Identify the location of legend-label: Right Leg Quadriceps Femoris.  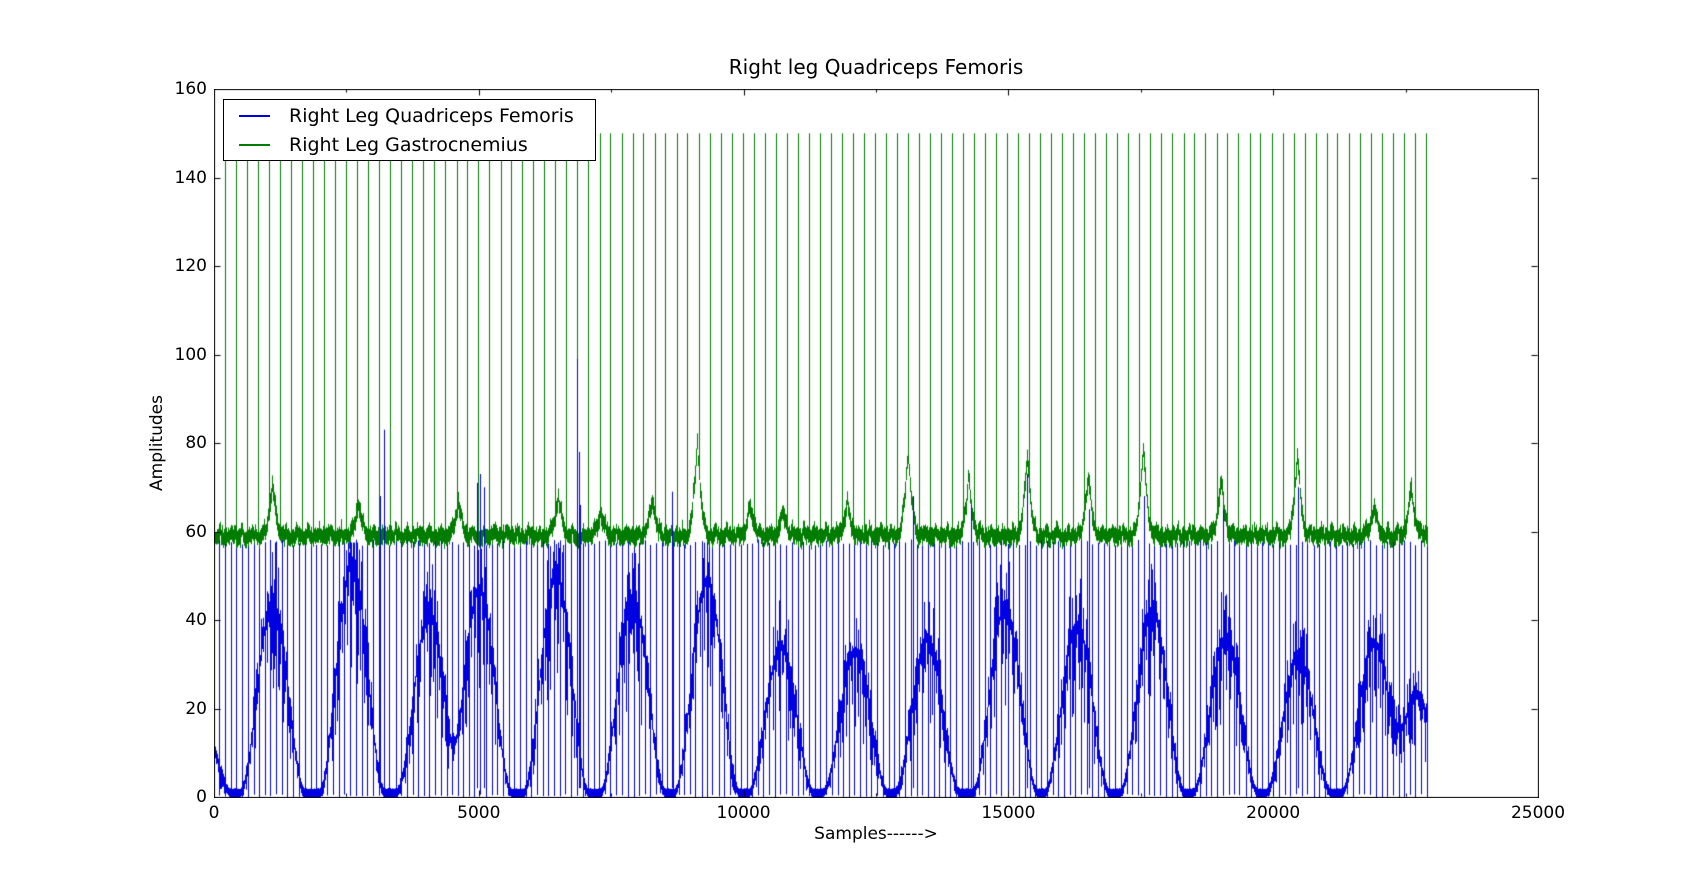
(431, 115).